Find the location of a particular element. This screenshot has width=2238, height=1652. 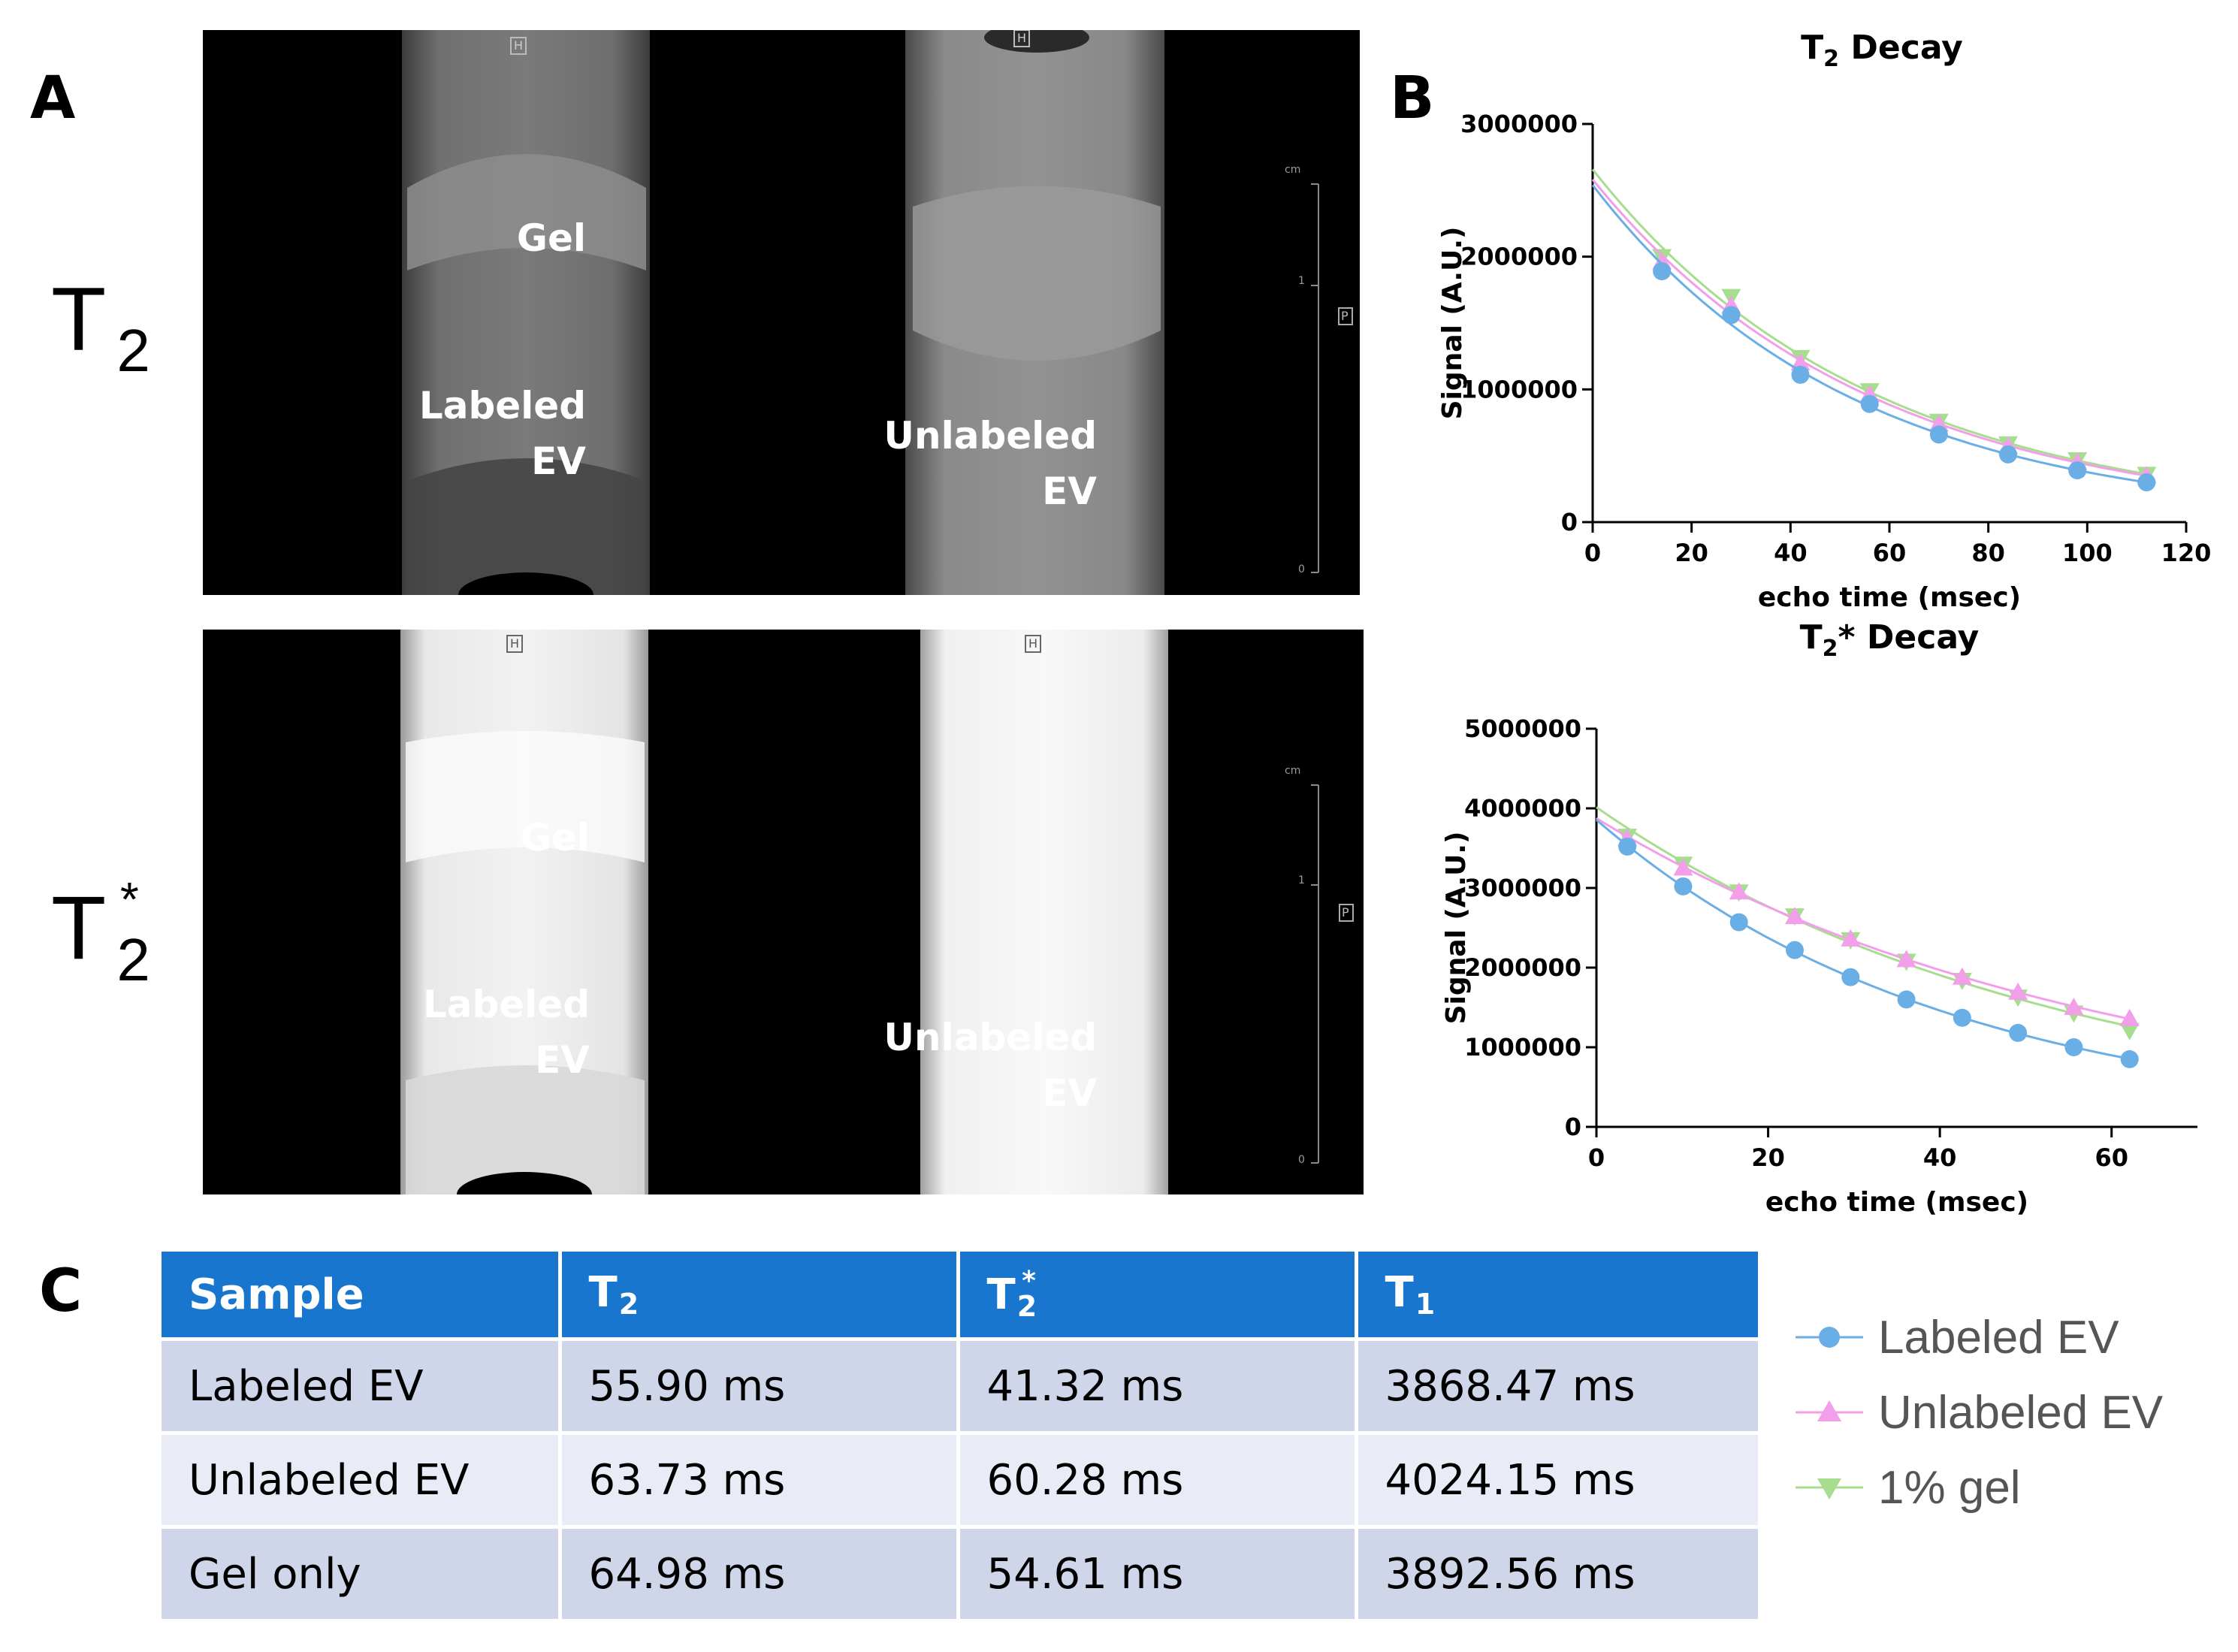

mri-t2-star-top-marker-left: H is located at coordinates (515, 644).